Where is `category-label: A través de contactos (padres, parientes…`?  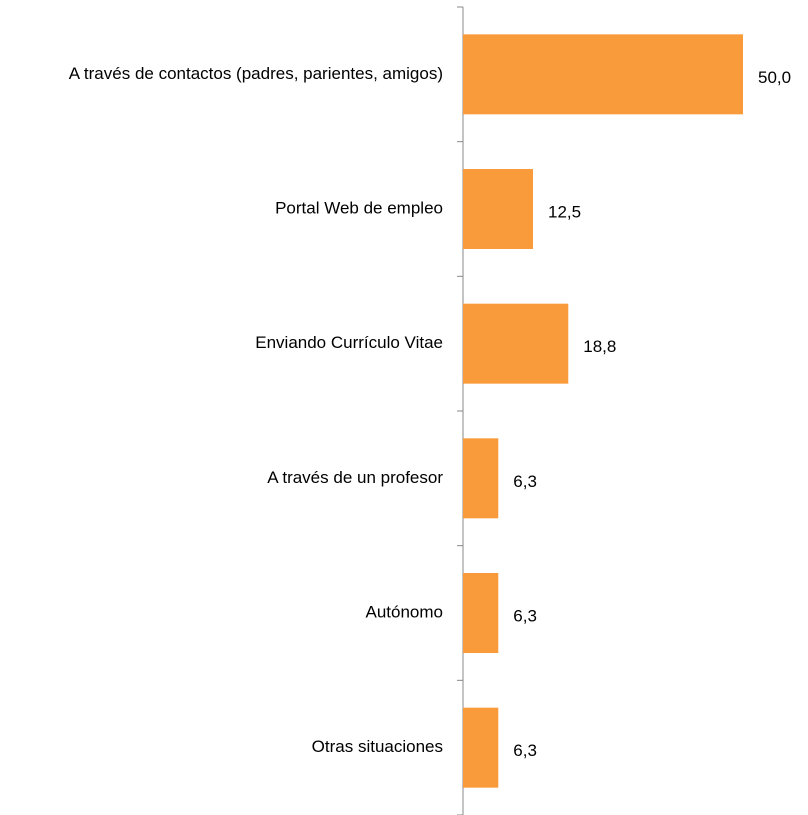
category-label: A través de contactos (padres, parientes… is located at coordinates (256, 73).